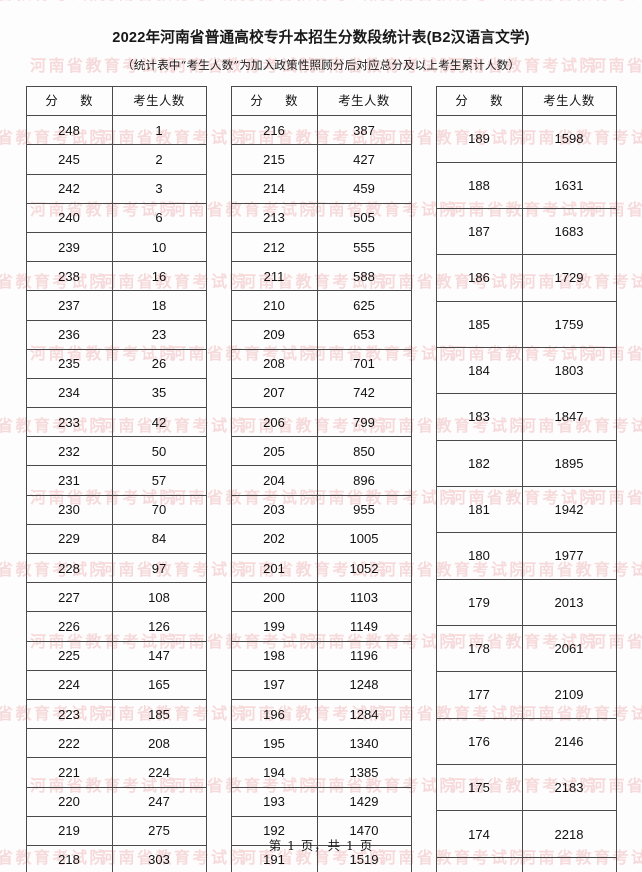 This screenshot has width=642, height=872. I want to click on table-row: 196 1284, so click(321, 714).